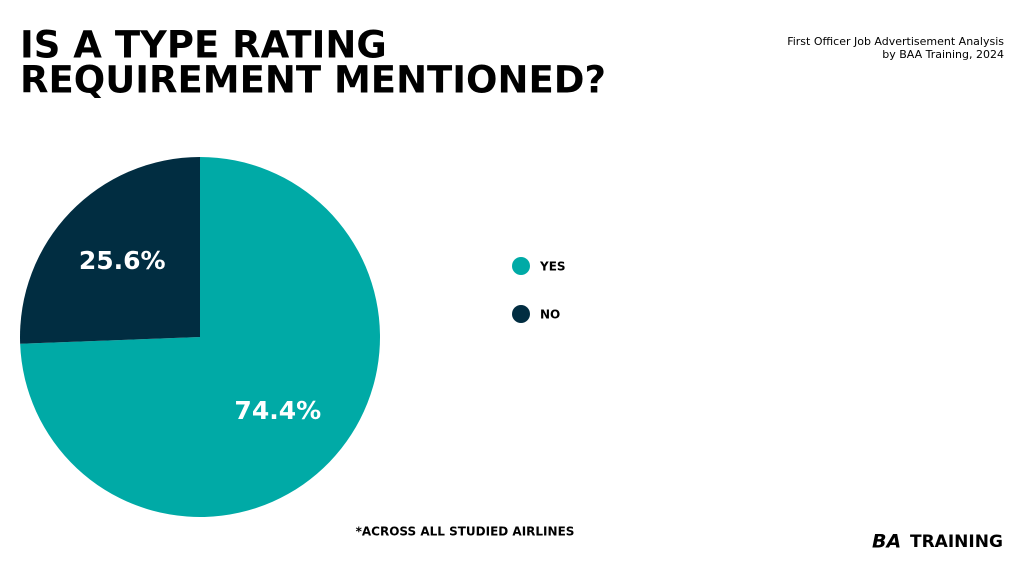 This screenshot has width=1024, height=580. What do you see at coordinates (539, 290) in the screenshot?
I see `legend: YES NO` at bounding box center [539, 290].